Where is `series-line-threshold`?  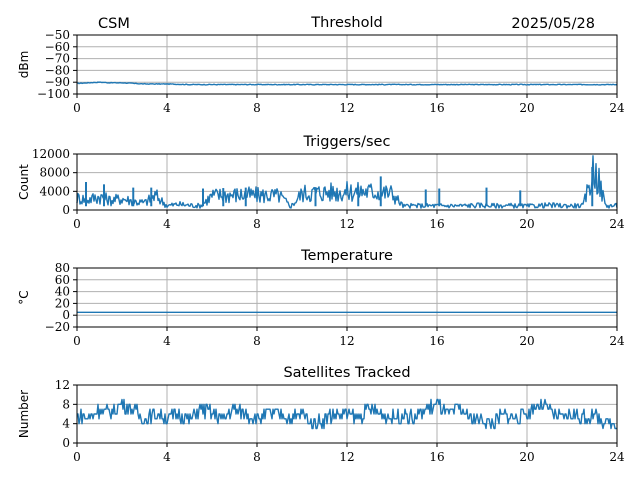 series-line-threshold is located at coordinates (347, 83).